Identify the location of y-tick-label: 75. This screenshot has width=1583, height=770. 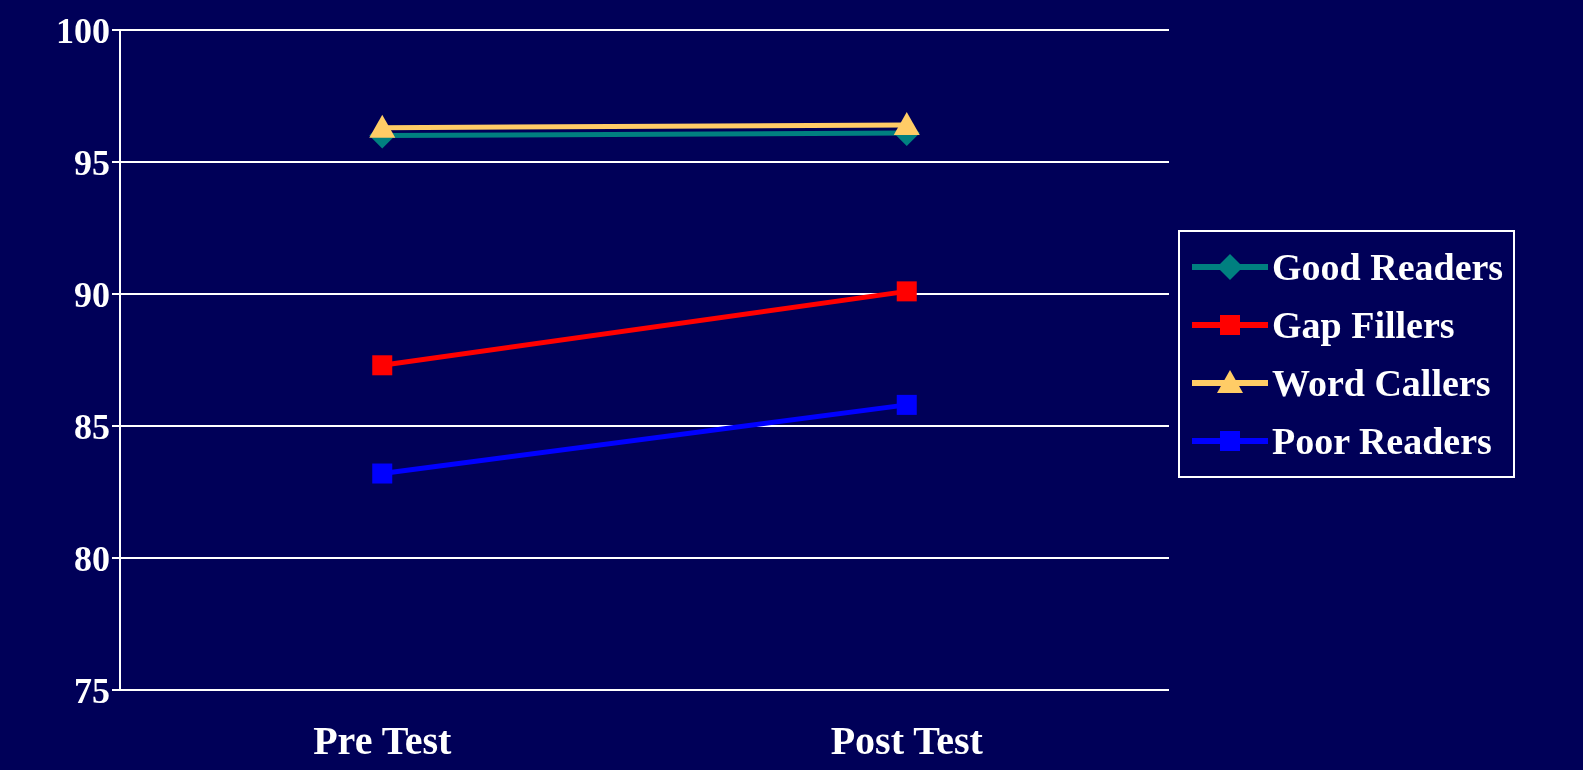
(92, 690).